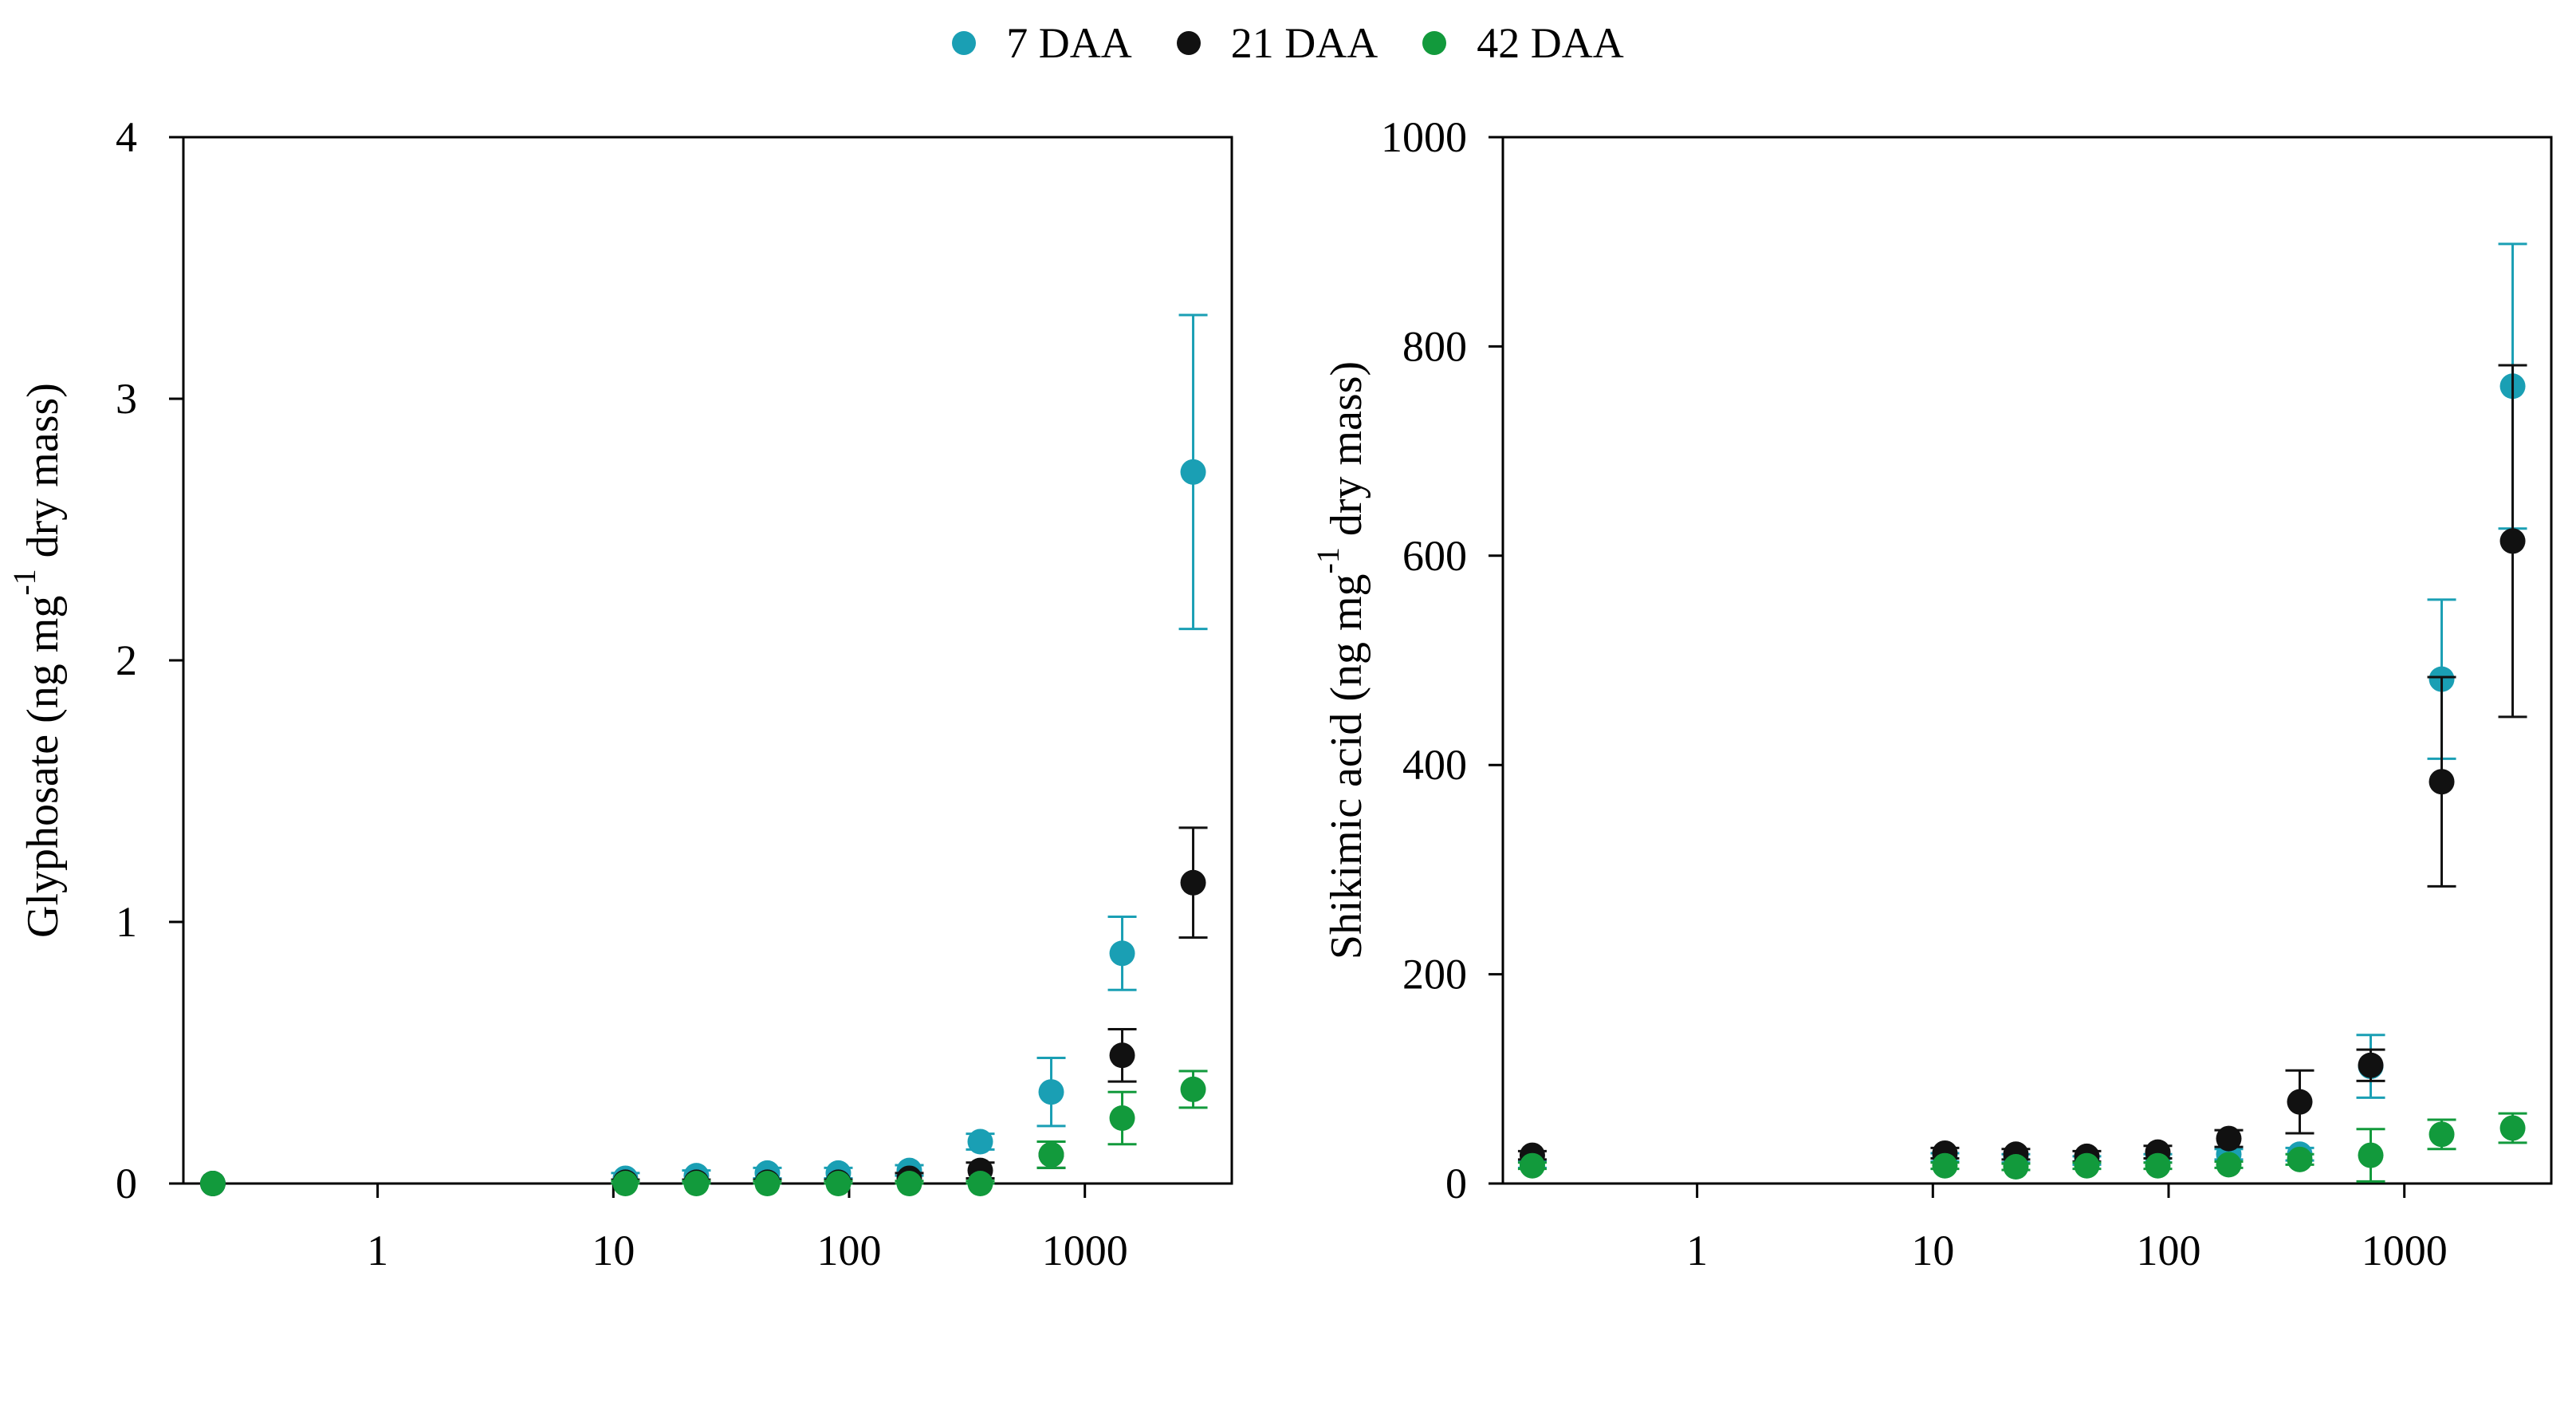 The width and height of the screenshot is (2576, 1414). Describe the element at coordinates (127, 399) in the screenshot. I see `y-tick-label: 3` at that location.